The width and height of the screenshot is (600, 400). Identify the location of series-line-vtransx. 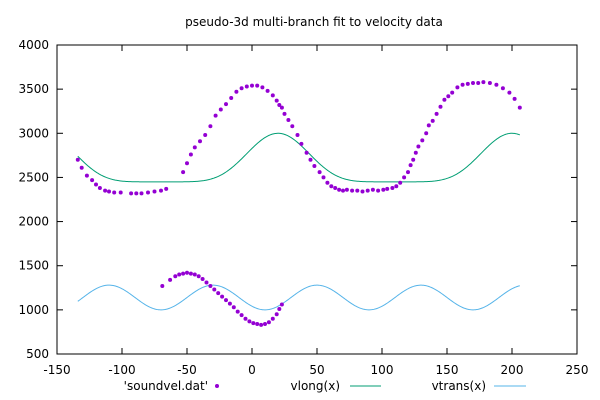
(298, 297).